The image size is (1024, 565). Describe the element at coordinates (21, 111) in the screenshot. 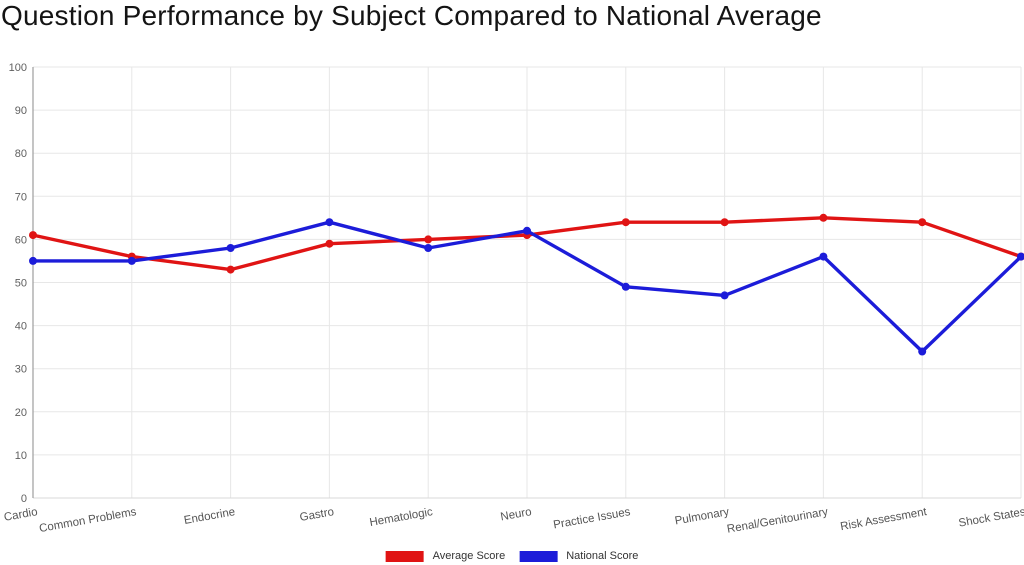

I see `y-tick-label: 90` at that location.